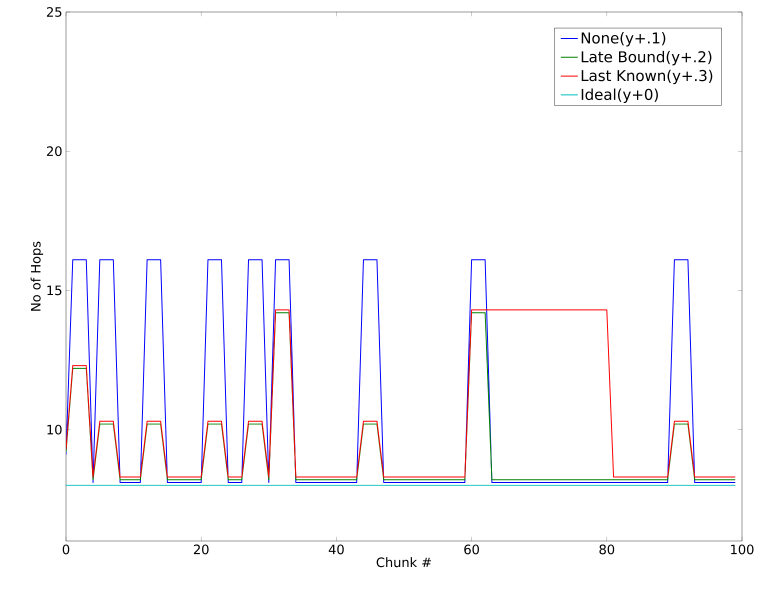 The image size is (765, 591). What do you see at coordinates (54, 291) in the screenshot?
I see `y-tick-label: 15` at bounding box center [54, 291].